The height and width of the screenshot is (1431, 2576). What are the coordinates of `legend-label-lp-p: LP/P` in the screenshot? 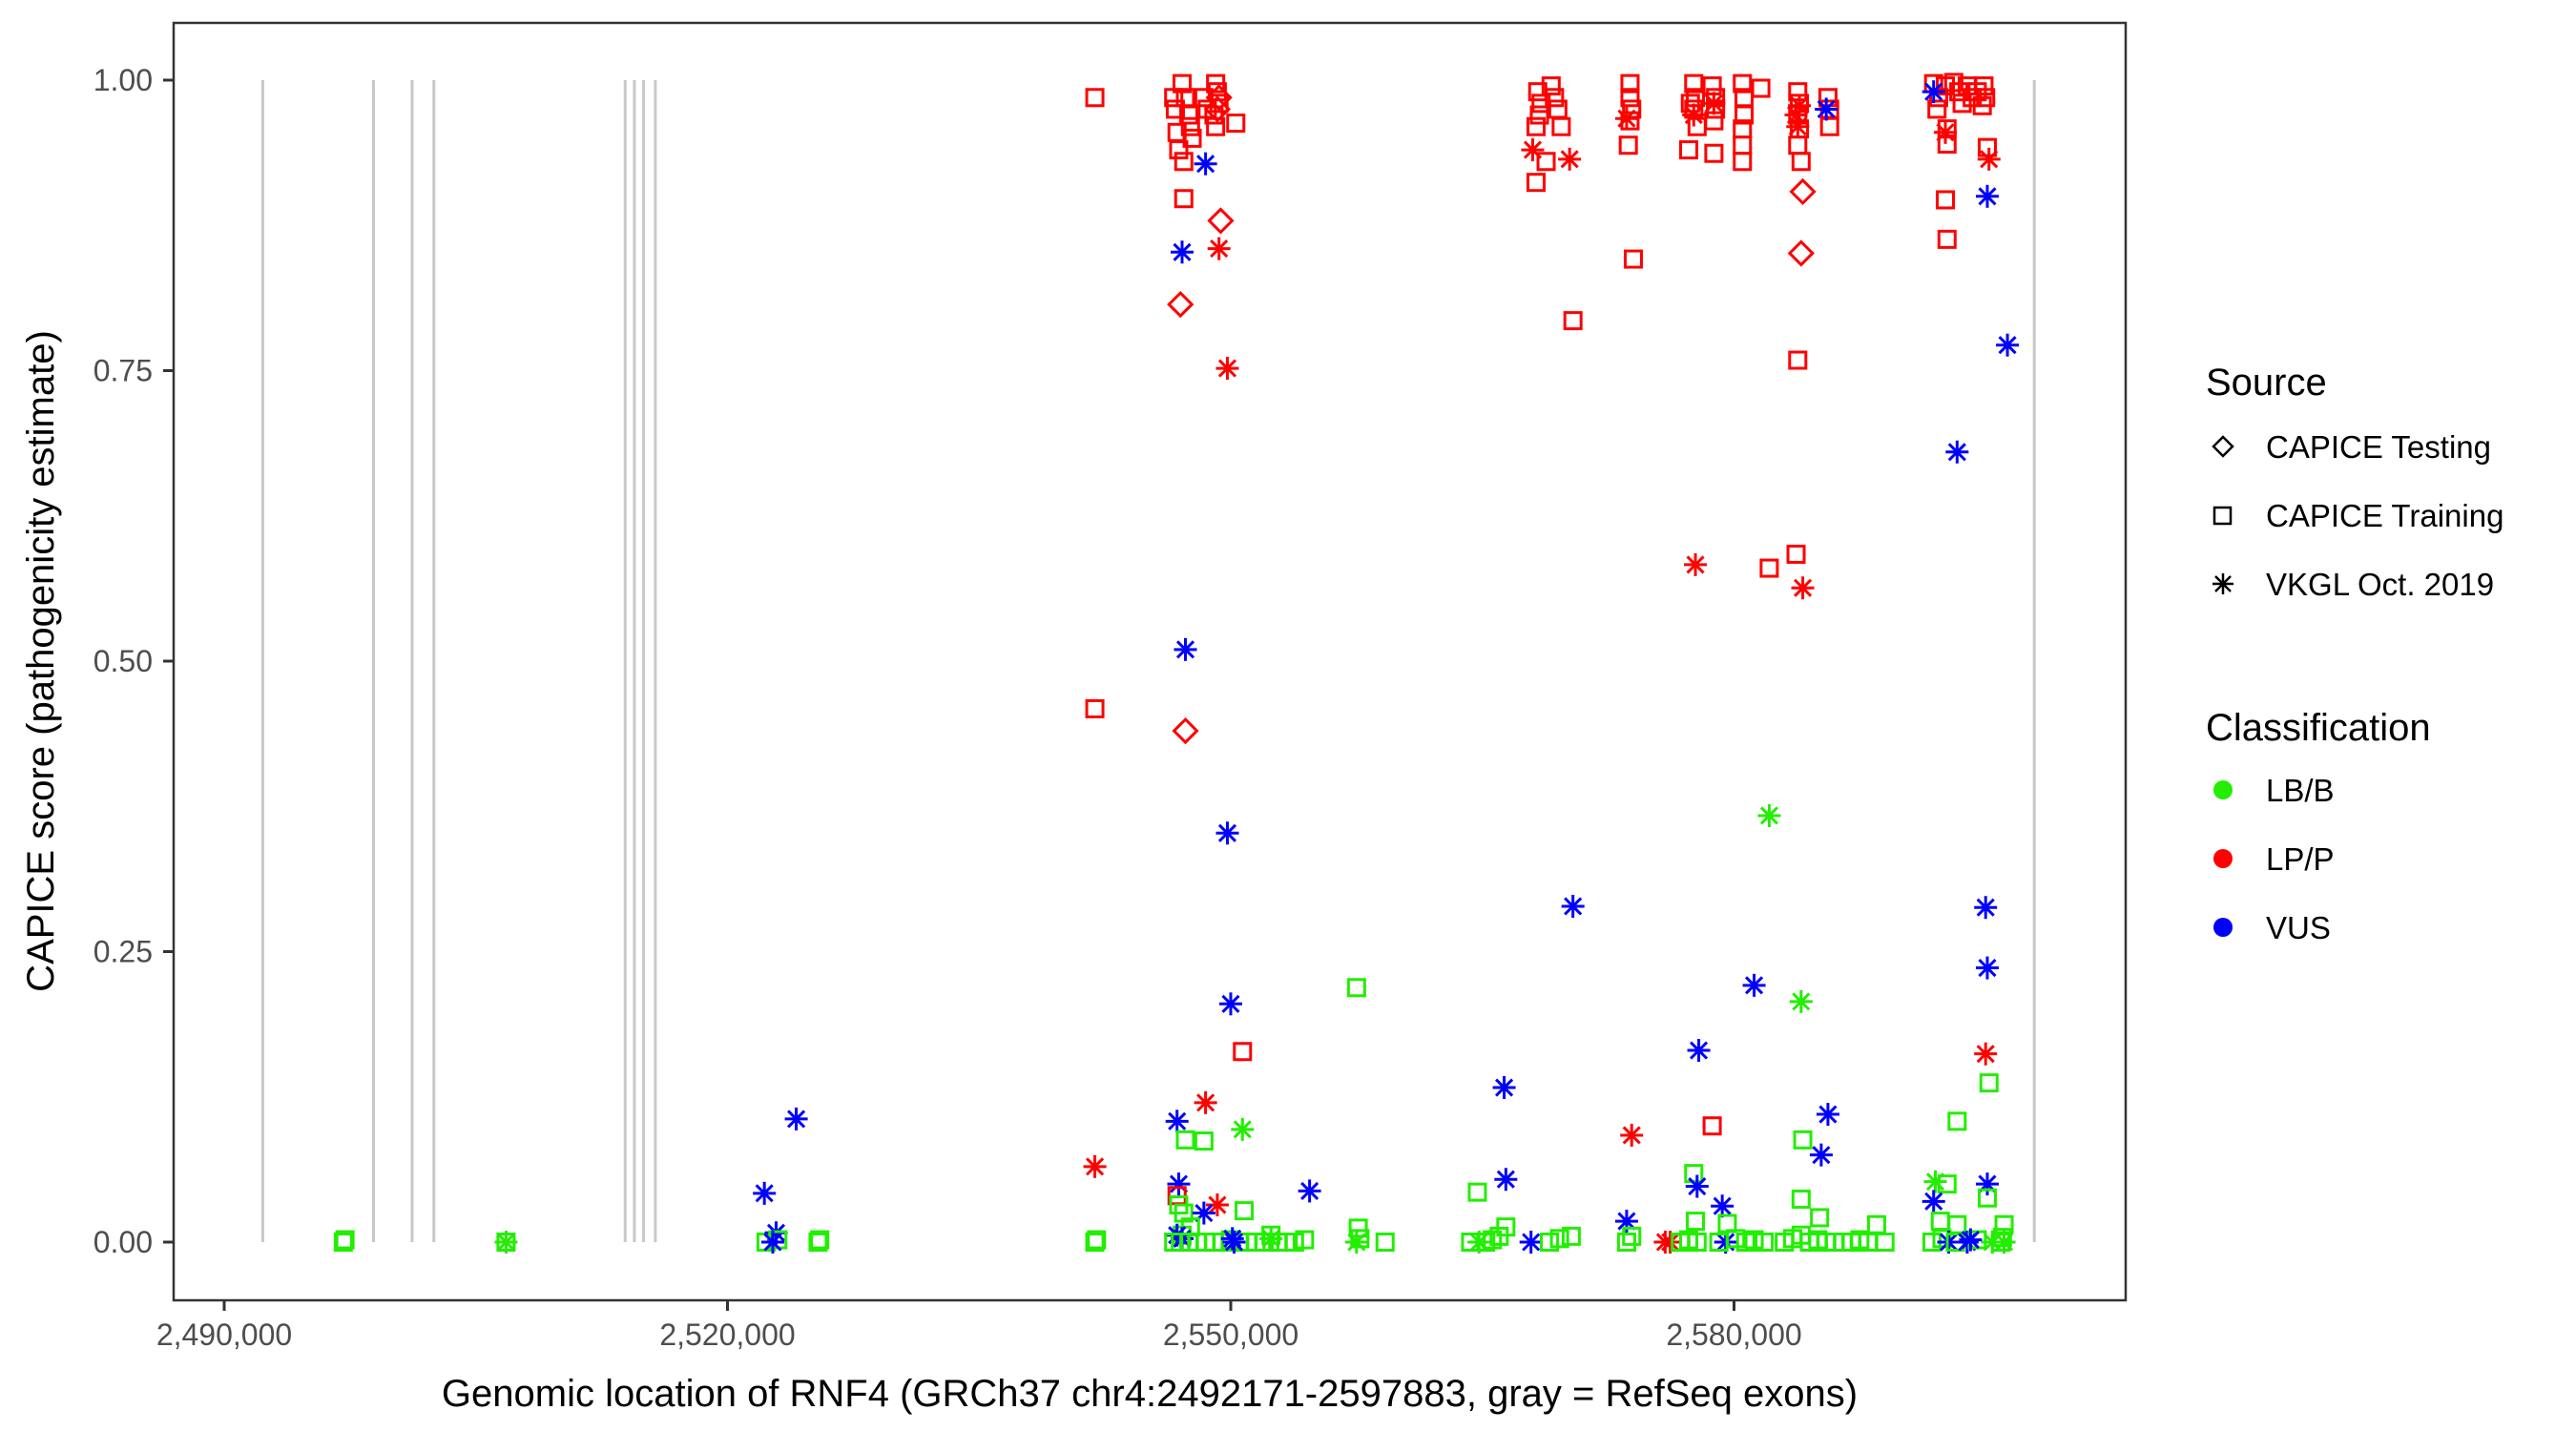 It's located at (2300, 859).